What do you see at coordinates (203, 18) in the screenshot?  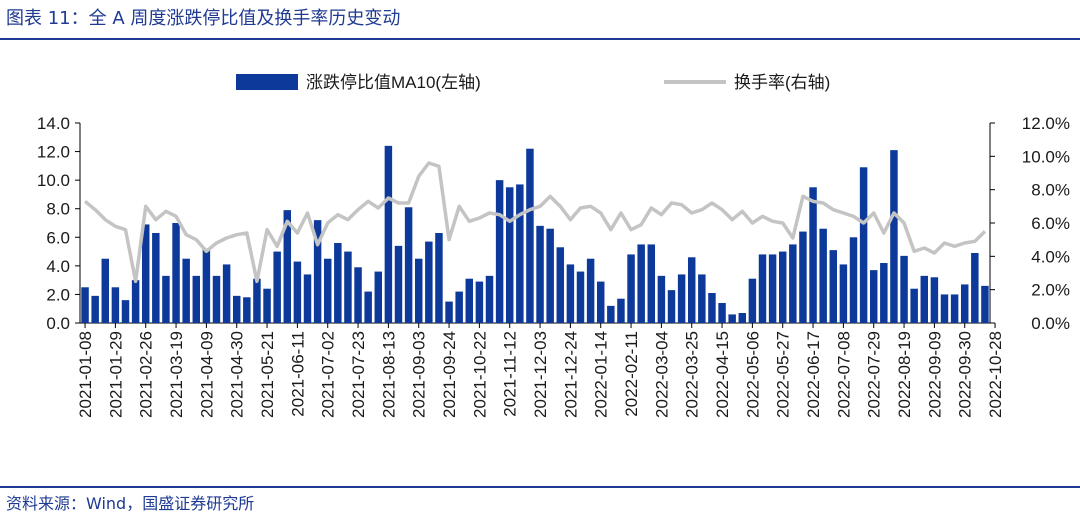 I see `figure-title: 图表 11：全 A 周度涨跌停比值及换手率历史变动` at bounding box center [203, 18].